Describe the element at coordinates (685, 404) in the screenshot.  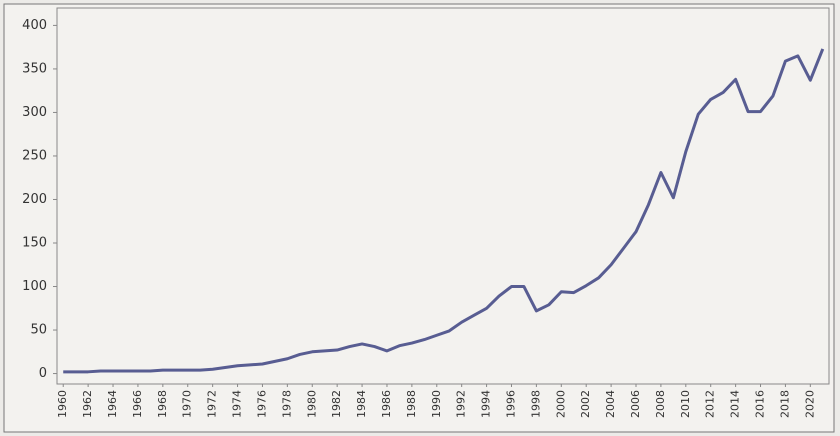
I see `x-tick-label: 2010` at that location.